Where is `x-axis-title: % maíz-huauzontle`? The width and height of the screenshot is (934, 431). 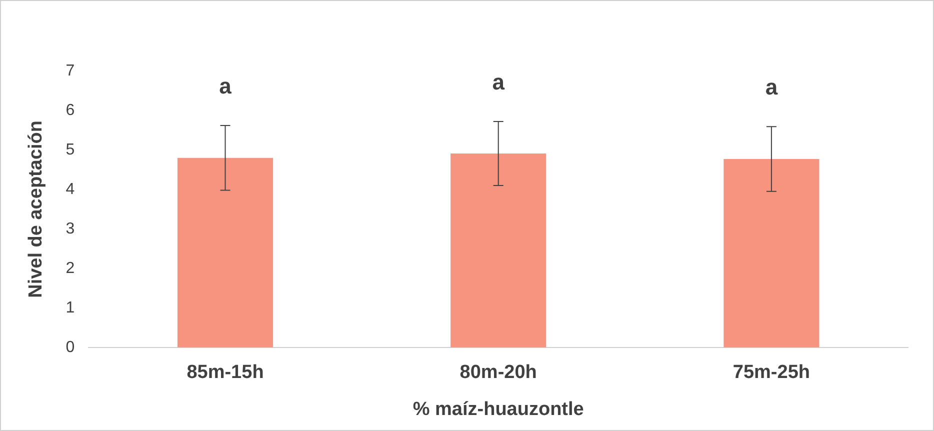
x-axis-title: % maíz-huauzontle is located at coordinates (498, 409).